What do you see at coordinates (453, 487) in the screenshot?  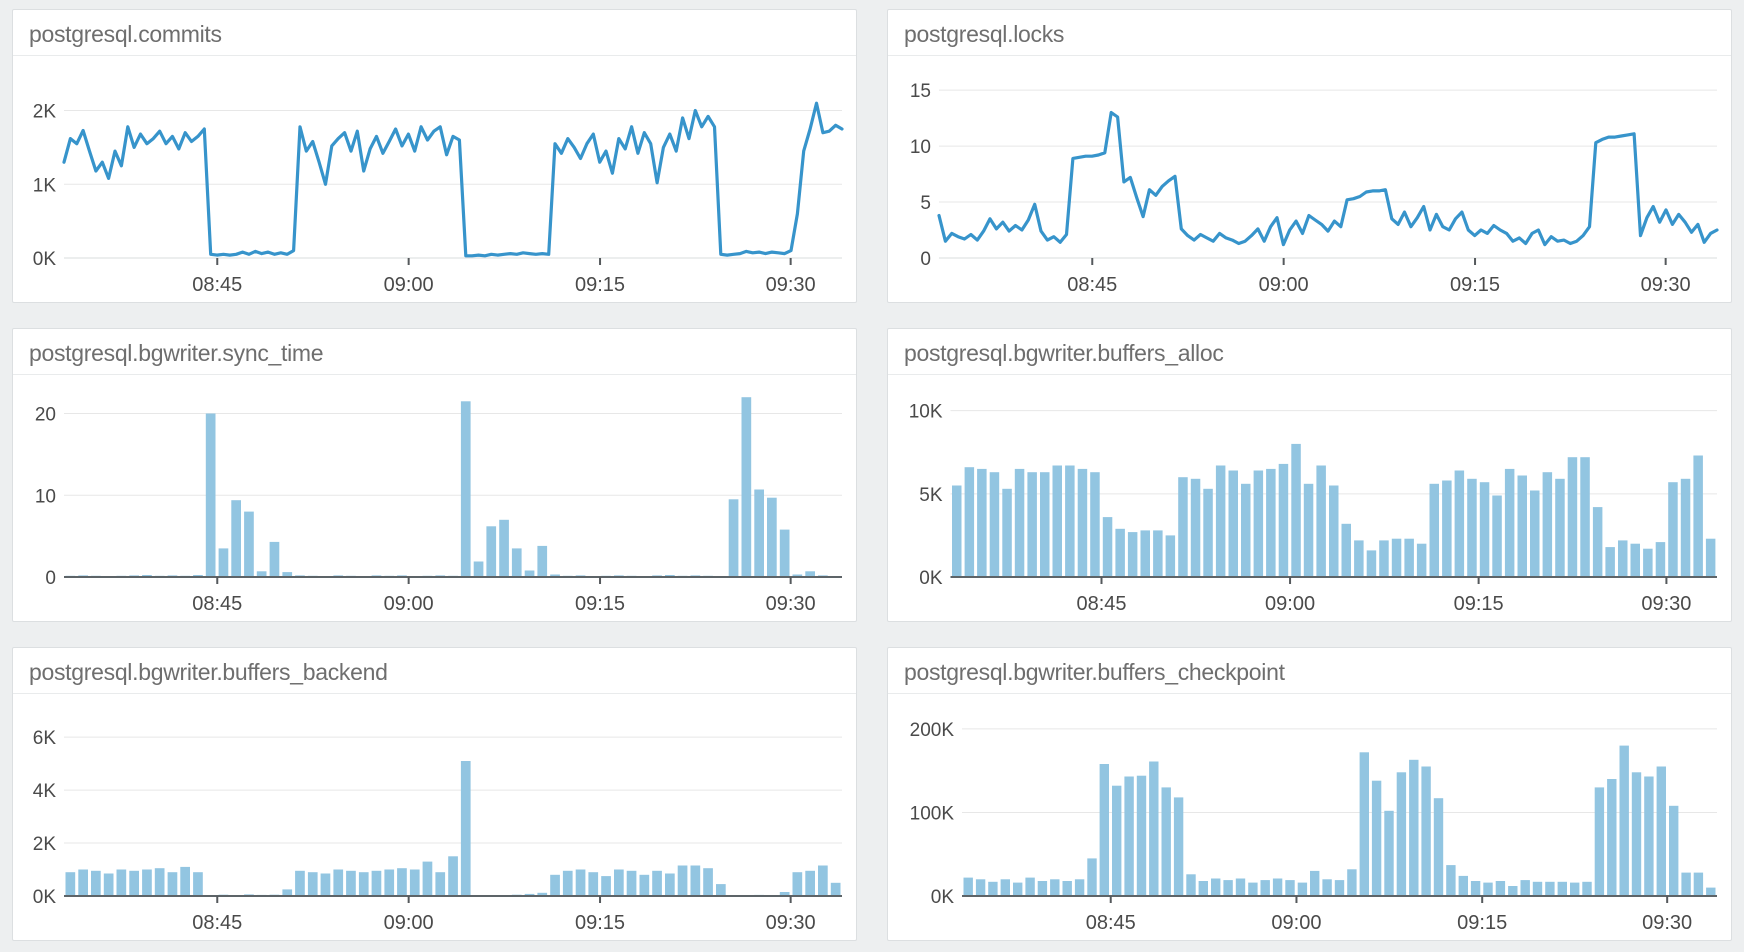 I see `bar-series` at bounding box center [453, 487].